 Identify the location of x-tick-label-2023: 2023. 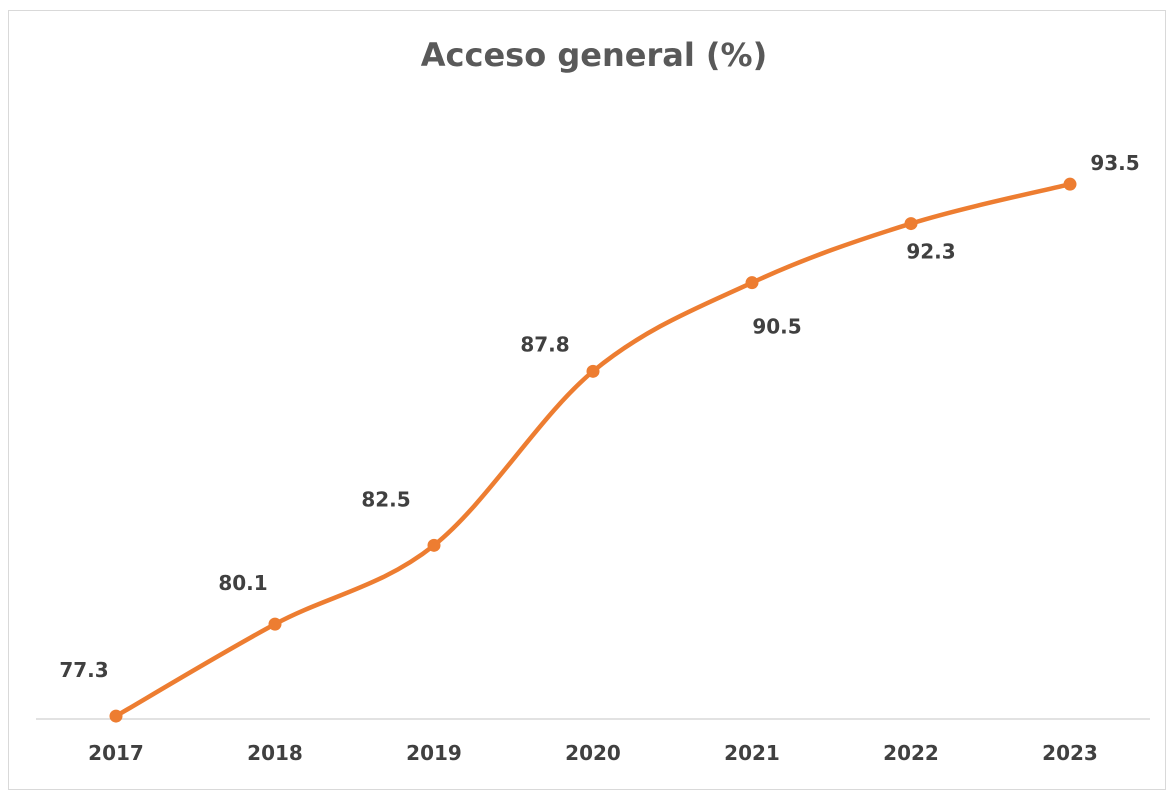
(1070, 753).